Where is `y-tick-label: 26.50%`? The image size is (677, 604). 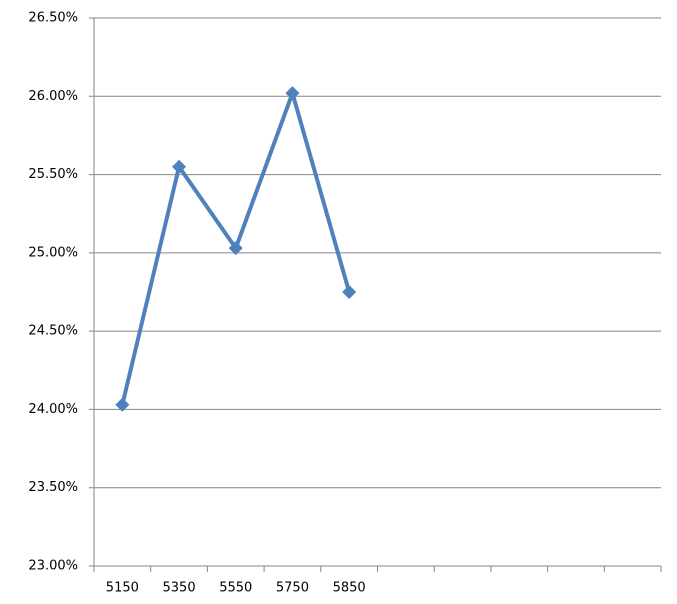
y-tick-label: 26.50% is located at coordinates (53, 18).